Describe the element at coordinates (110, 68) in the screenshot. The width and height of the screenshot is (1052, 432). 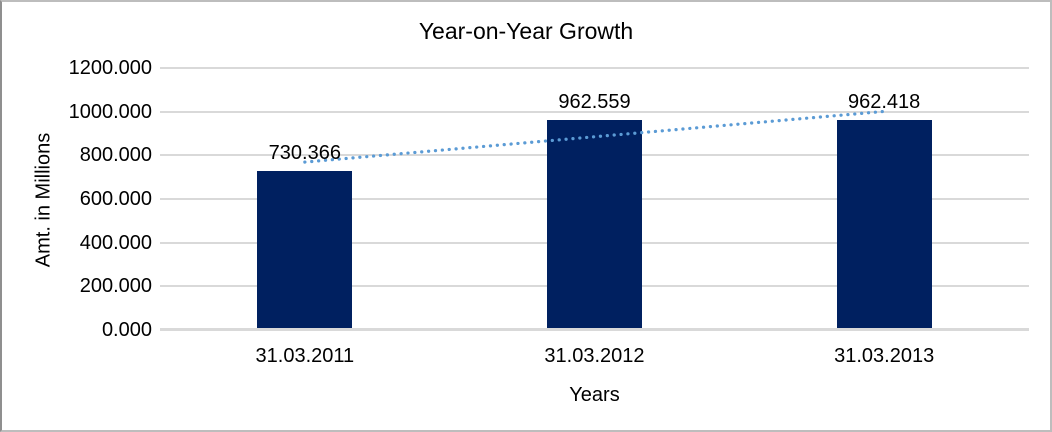
I see `y-tick-label: 1200.000` at that location.